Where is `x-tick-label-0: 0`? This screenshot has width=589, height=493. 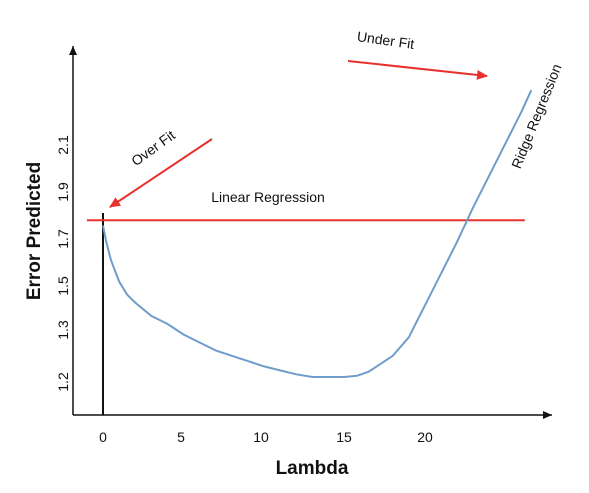
x-tick-label-0: 0 is located at coordinates (103, 437).